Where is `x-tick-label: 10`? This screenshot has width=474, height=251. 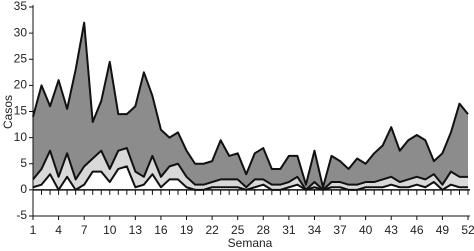
x-tick-label: 10 is located at coordinates (110, 230).